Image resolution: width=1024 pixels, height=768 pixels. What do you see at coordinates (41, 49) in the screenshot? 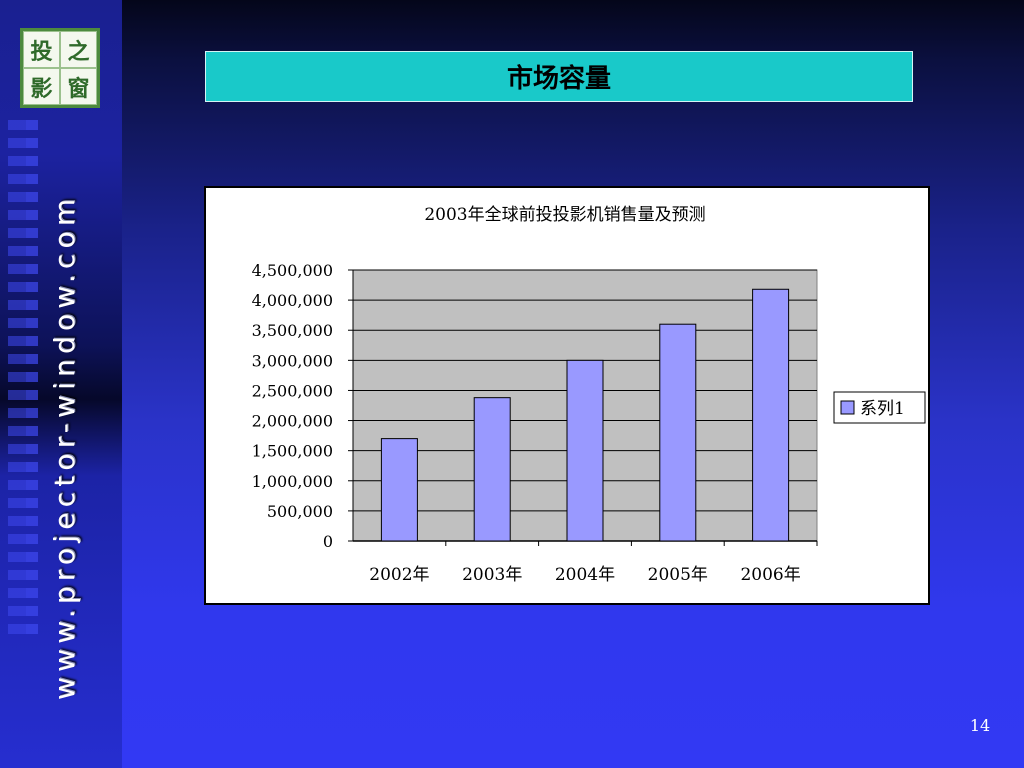
I see `logo-char: 投` at bounding box center [41, 49].